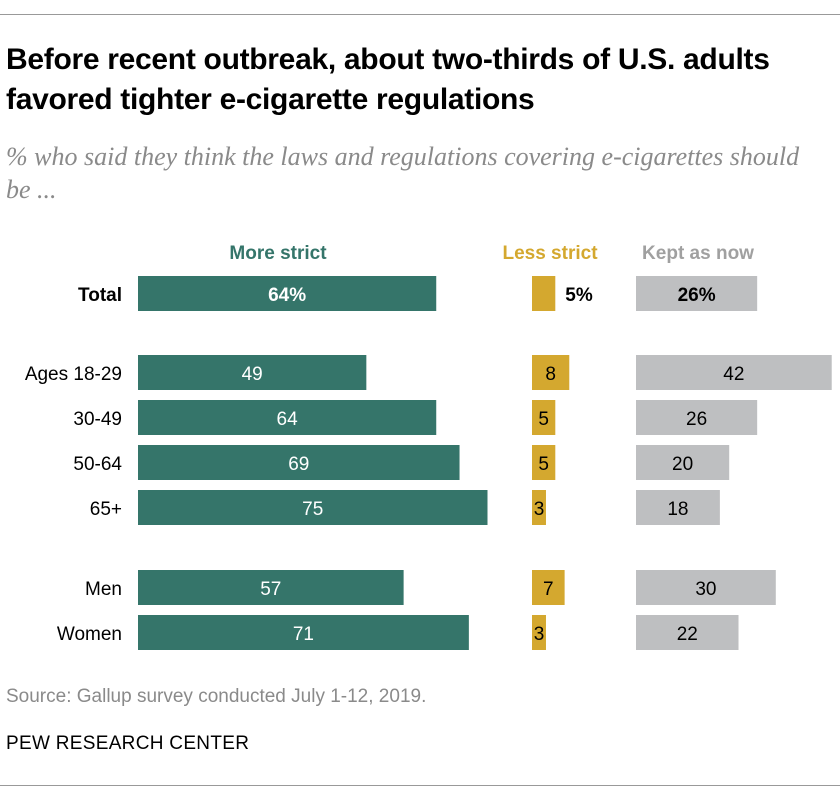 The height and width of the screenshot is (800, 840). Describe the element at coordinates (550, 253) in the screenshot. I see `legend-less-strict: Less strict` at that location.